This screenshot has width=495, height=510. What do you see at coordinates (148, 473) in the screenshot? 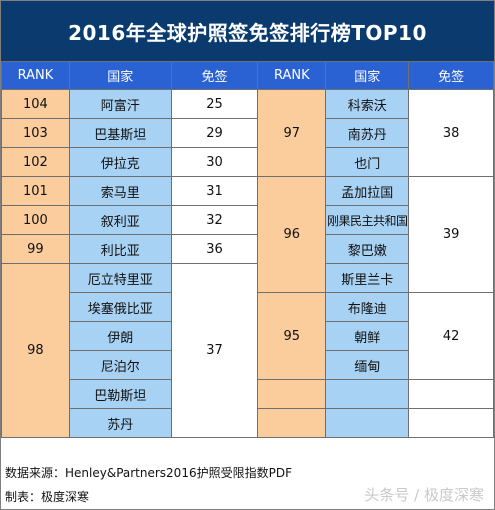
I see `data-source-note: 数据来源：Henley&Partners2016护照受限指数PDF` at bounding box center [148, 473].